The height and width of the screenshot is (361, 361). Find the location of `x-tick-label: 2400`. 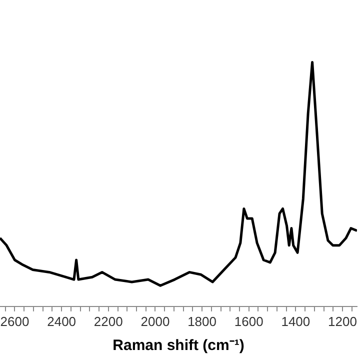

x-tick-label: 2400 is located at coordinates (61, 321).